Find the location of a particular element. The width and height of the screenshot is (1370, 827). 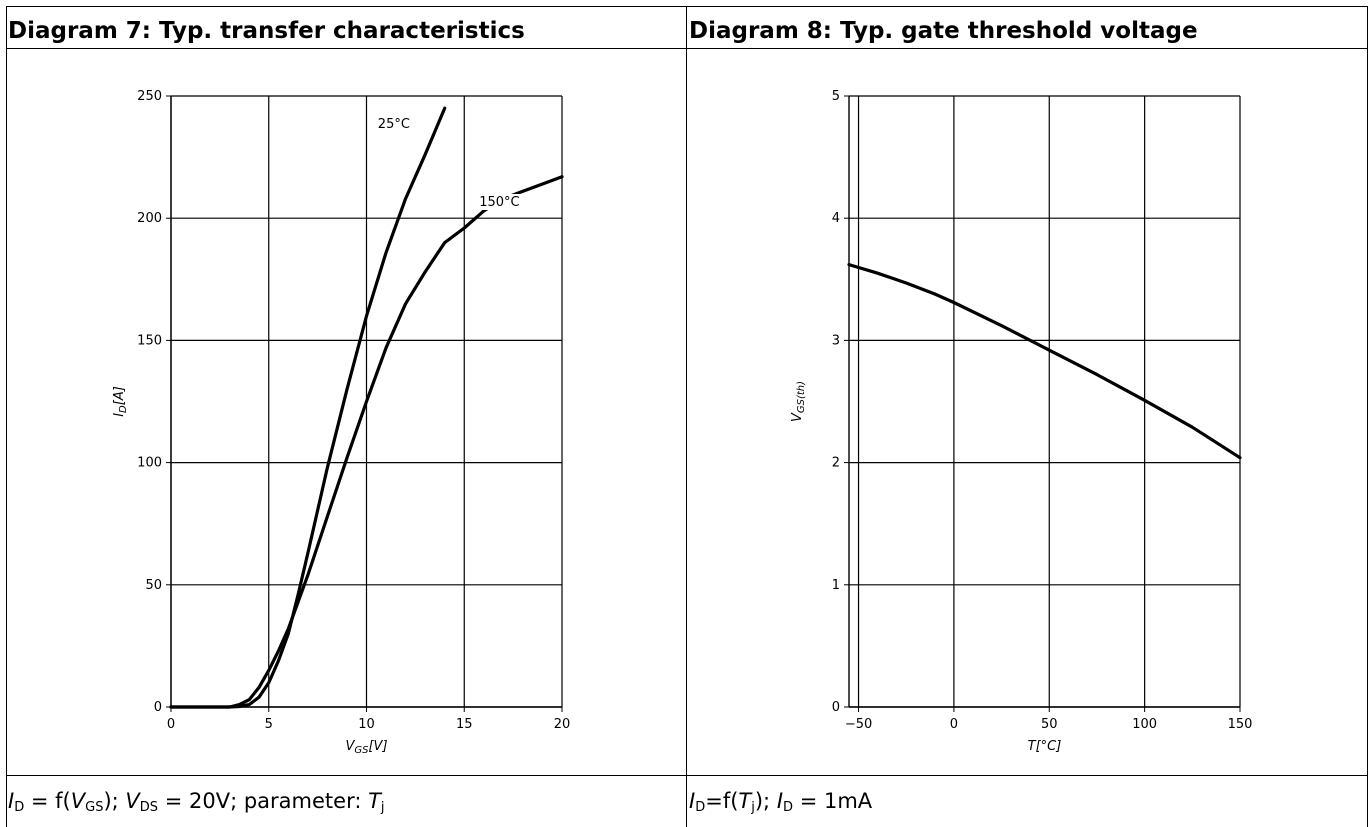

x-tick-label: 50 is located at coordinates (1049, 724).